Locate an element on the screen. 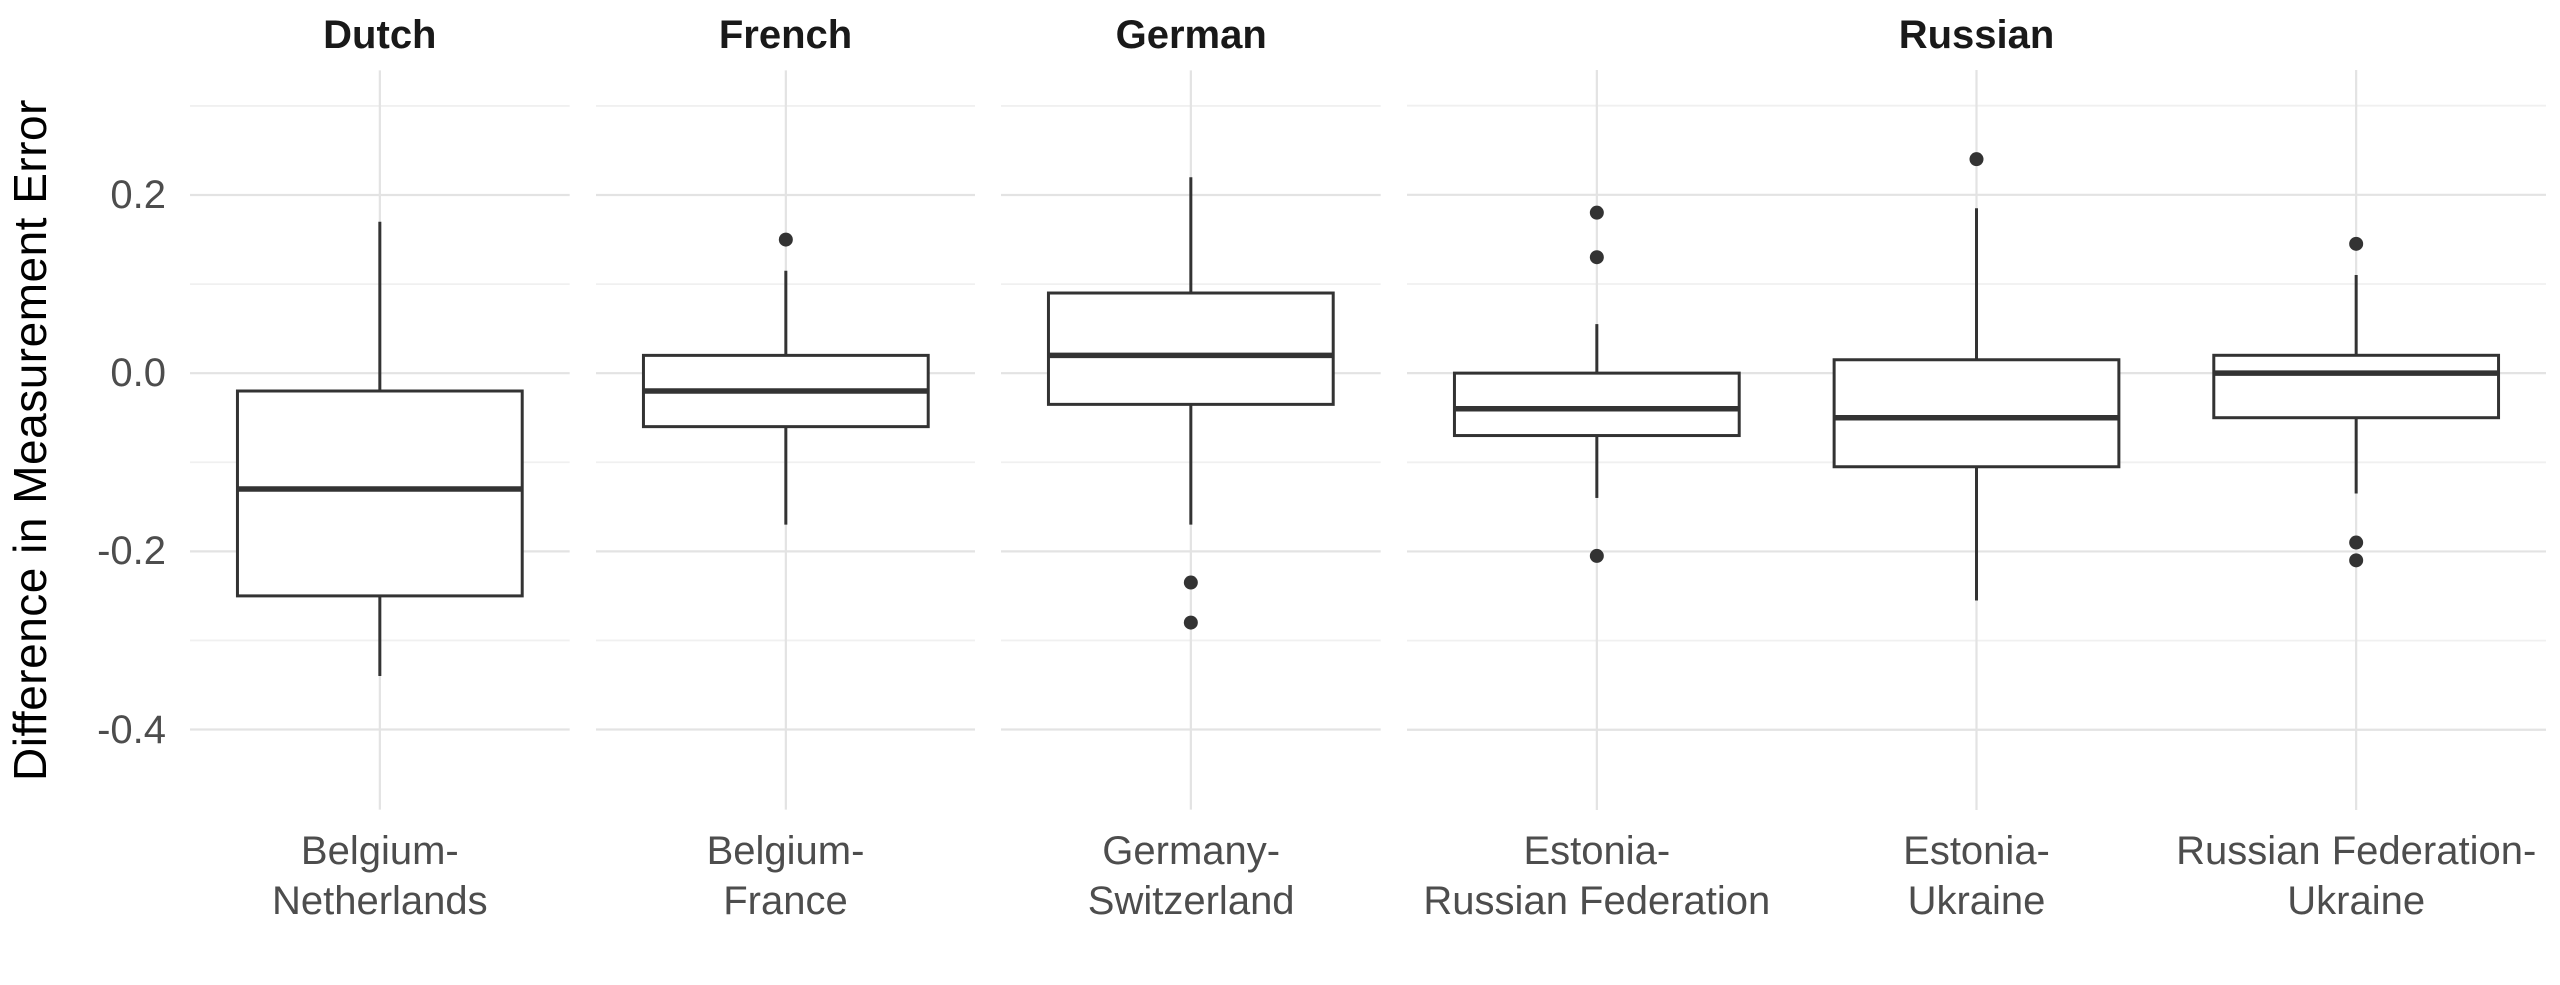 The height and width of the screenshot is (985, 2560). x-axis-label: Estonia- Ukraine is located at coordinates (1976, 876).